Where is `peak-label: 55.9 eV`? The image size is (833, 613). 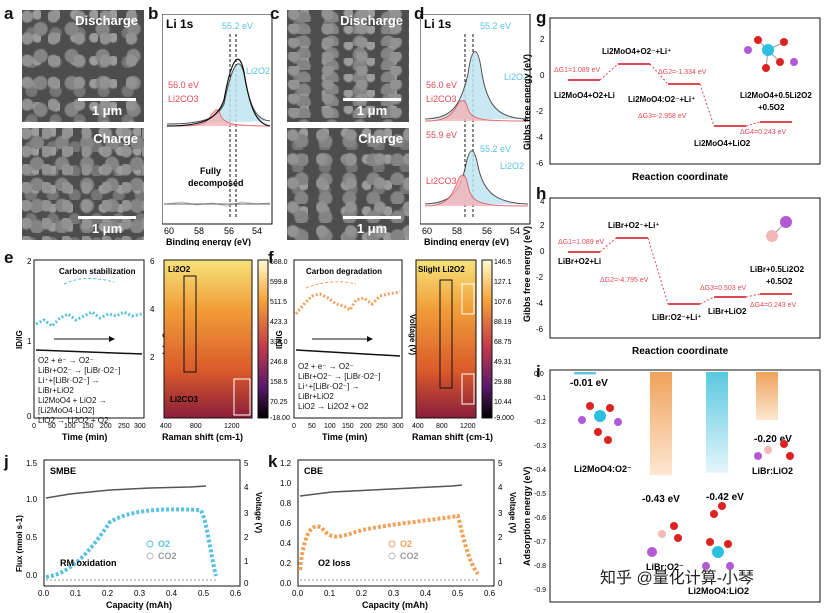
peak-label: 55.9 eV is located at coordinates (441, 135).